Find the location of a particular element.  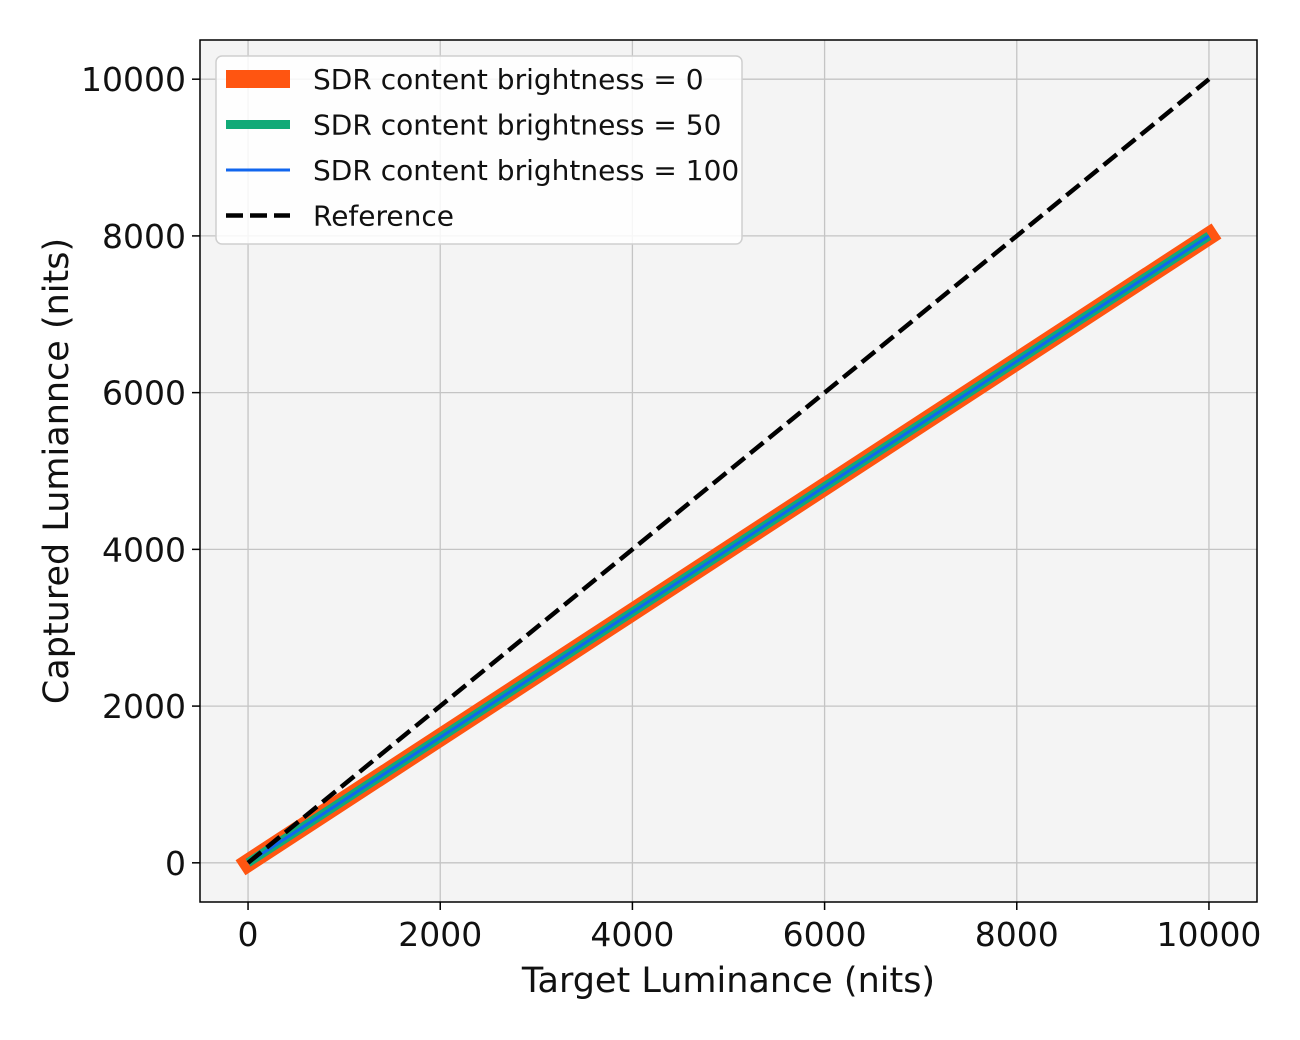

y-tick-label: 8000 is located at coordinates (144, 236).